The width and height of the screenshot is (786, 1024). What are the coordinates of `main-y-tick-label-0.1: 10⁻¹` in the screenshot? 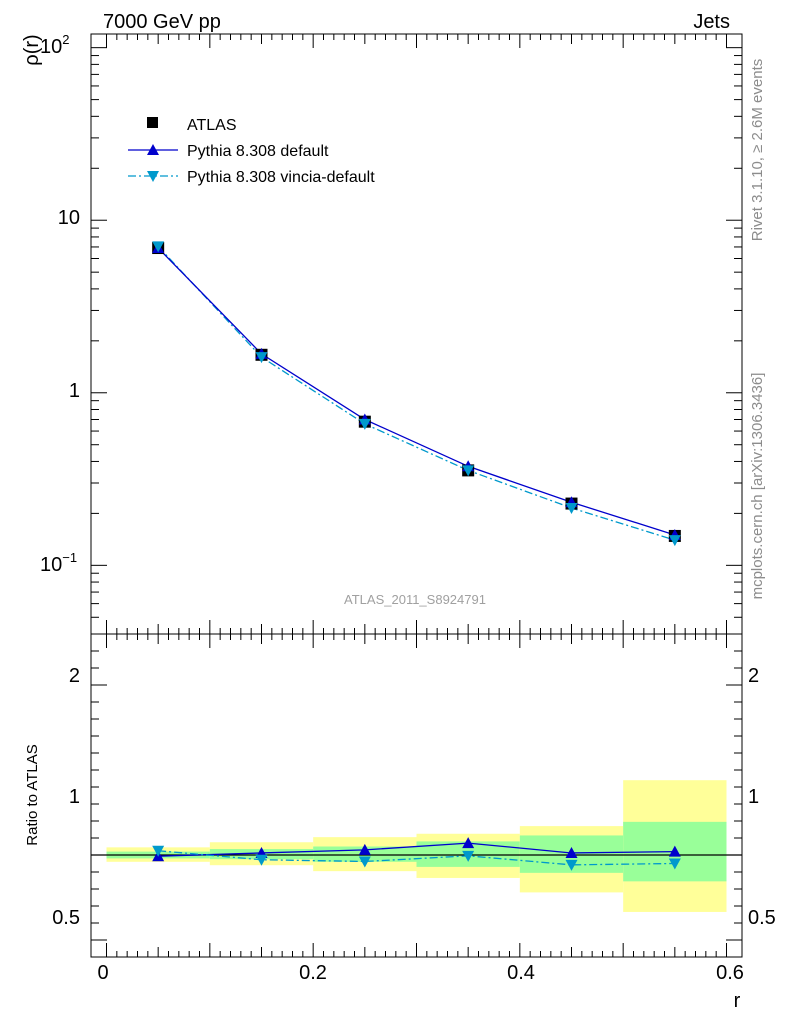 It's located at (58, 563).